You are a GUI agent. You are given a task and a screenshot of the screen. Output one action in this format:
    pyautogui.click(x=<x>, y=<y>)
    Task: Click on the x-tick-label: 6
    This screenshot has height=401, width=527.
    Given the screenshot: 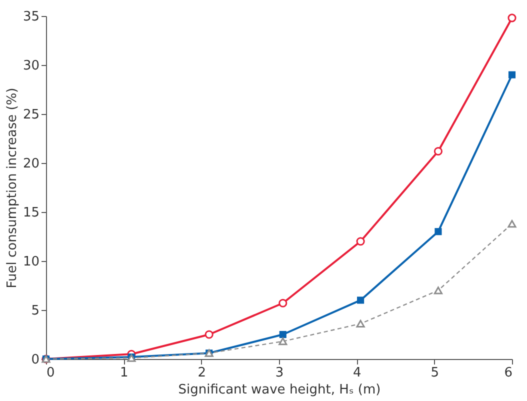 What is the action you would take?
    pyautogui.click(x=508, y=373)
    